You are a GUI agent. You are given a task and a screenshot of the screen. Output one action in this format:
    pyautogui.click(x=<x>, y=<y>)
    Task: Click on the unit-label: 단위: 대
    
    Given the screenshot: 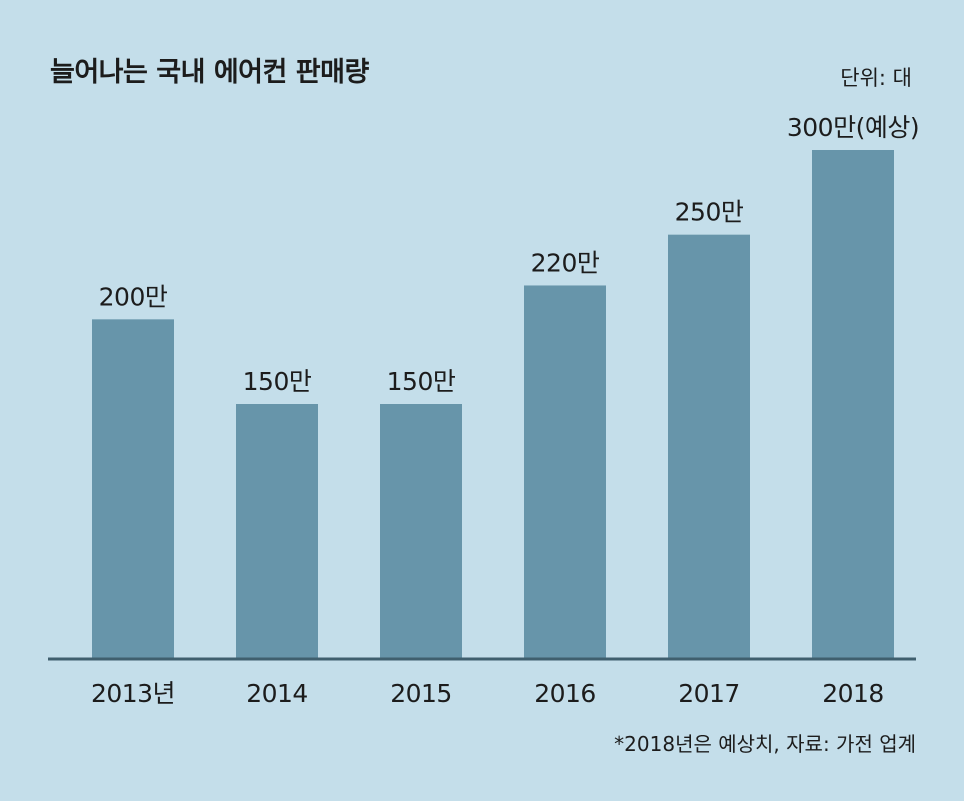 What is the action you would take?
    pyautogui.click(x=876, y=78)
    